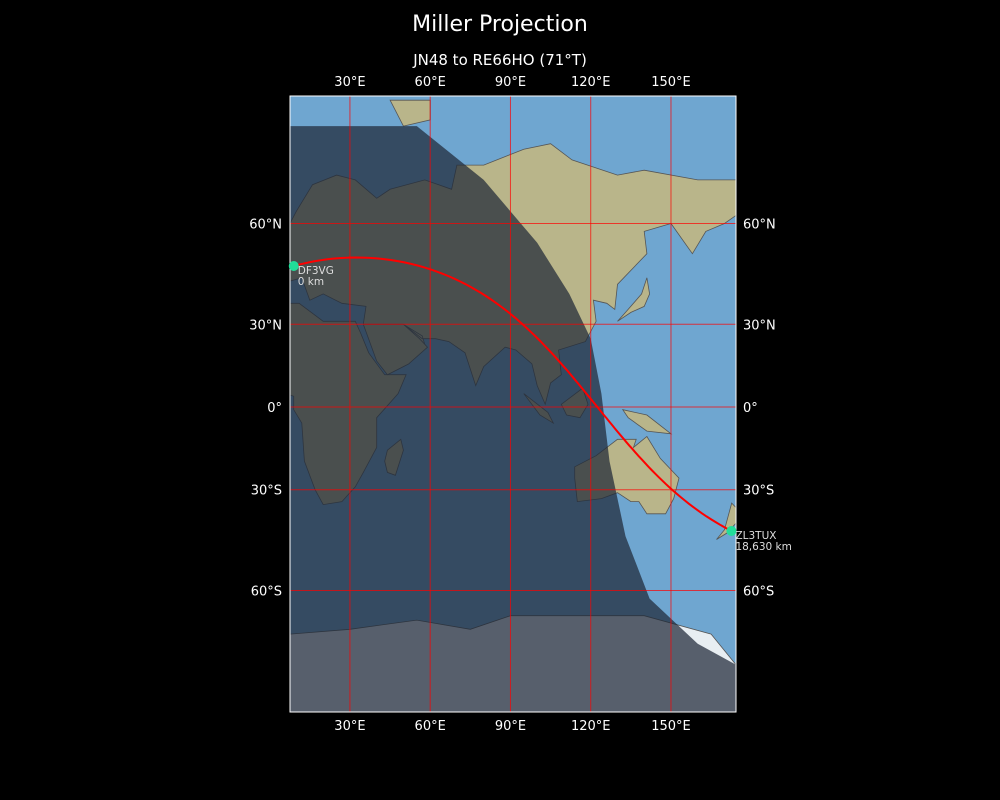 This screenshot has width=1000, height=800. Describe the element at coordinates (349, 726) in the screenshot. I see `lon-tick-label-bottom: 30°E` at that location.